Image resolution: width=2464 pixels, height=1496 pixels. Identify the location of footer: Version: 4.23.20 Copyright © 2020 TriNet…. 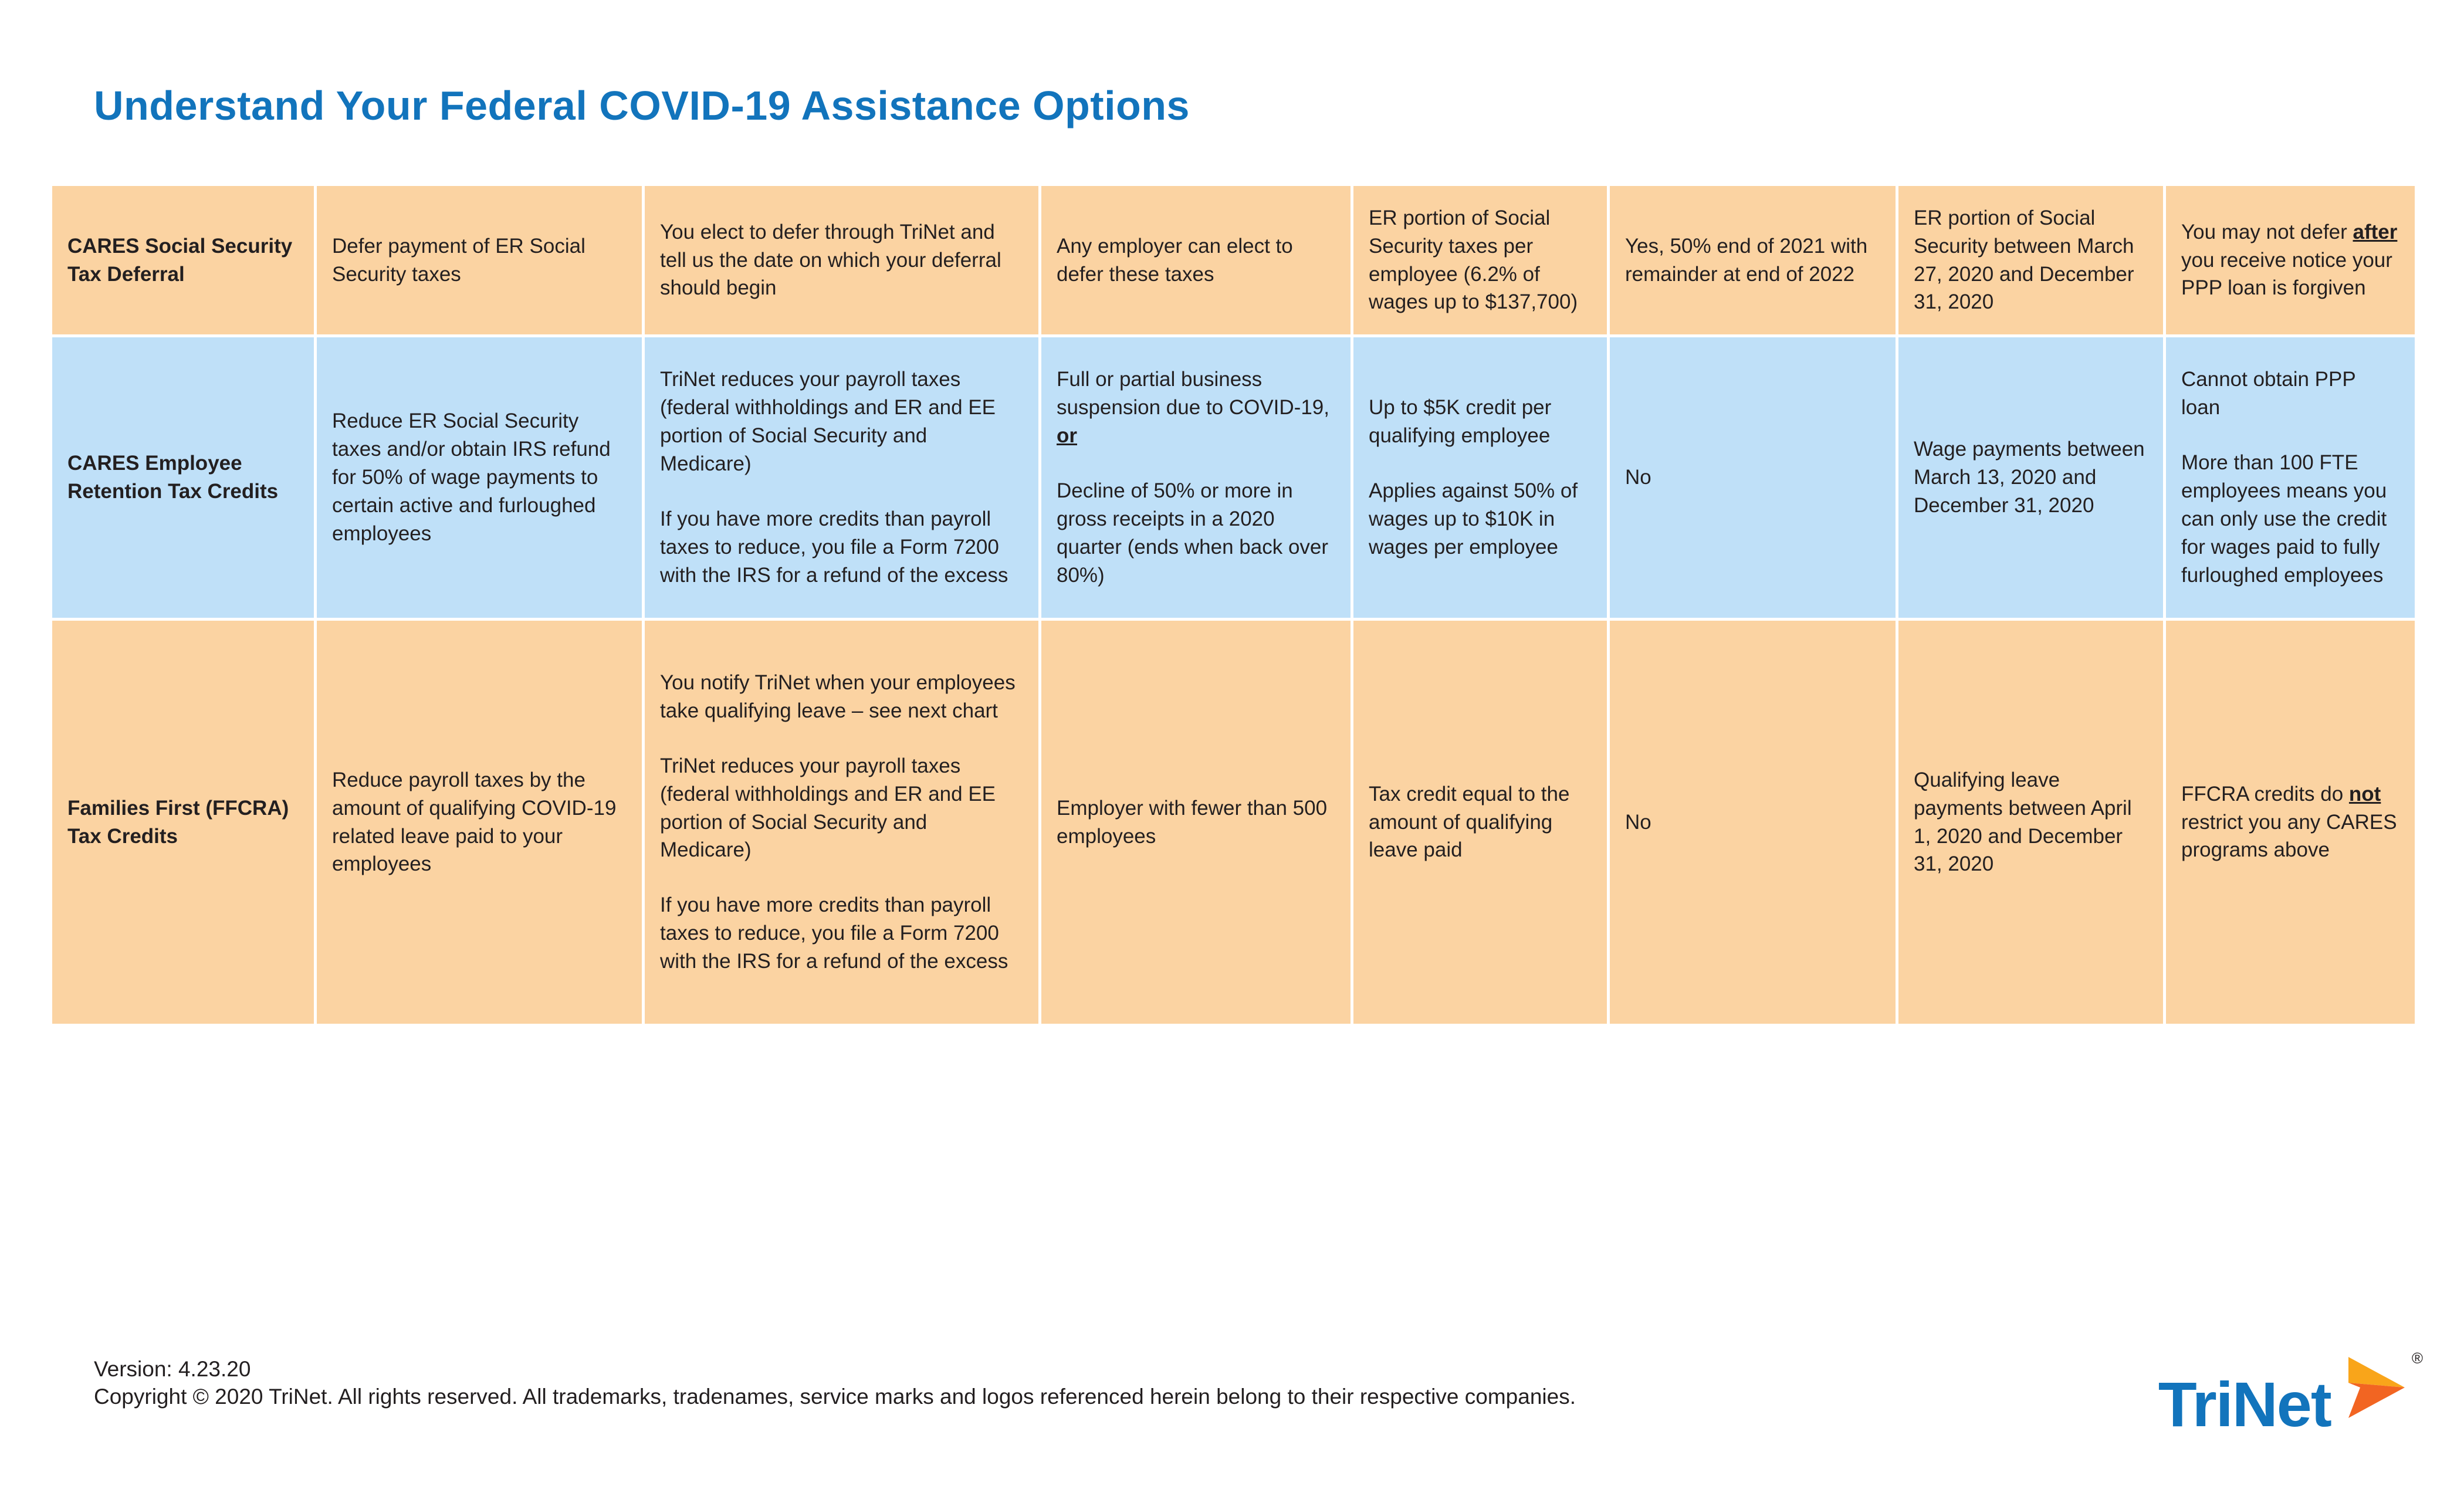
(835, 1383).